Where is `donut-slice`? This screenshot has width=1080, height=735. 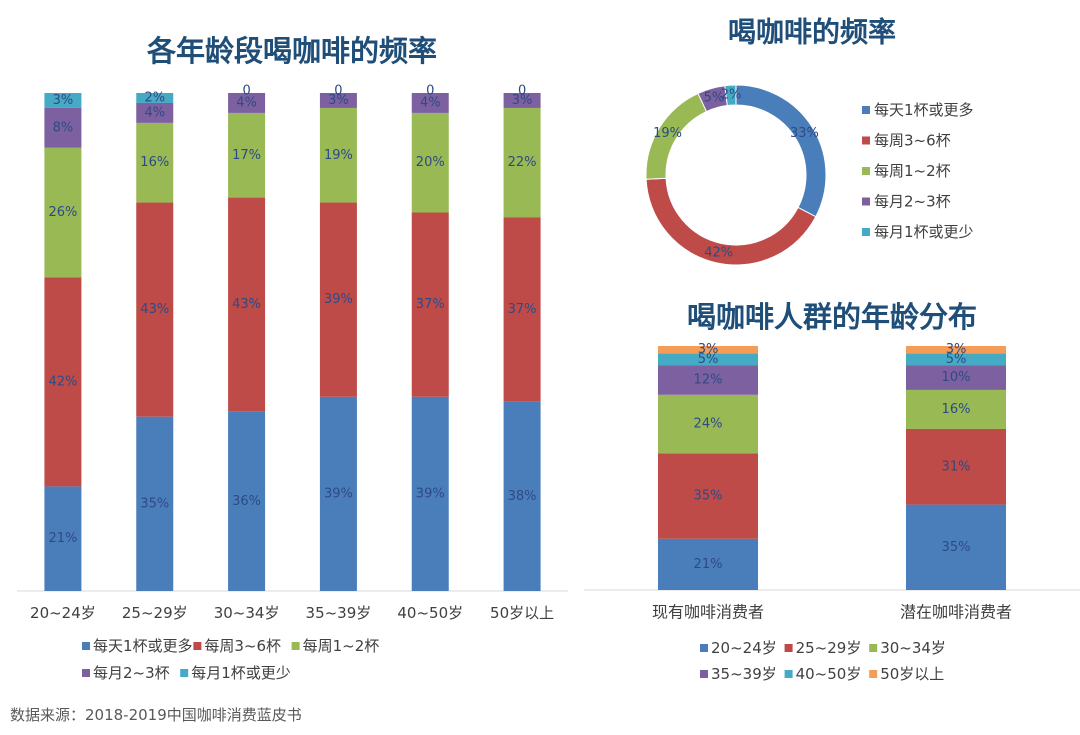 donut-slice is located at coordinates (730, 95).